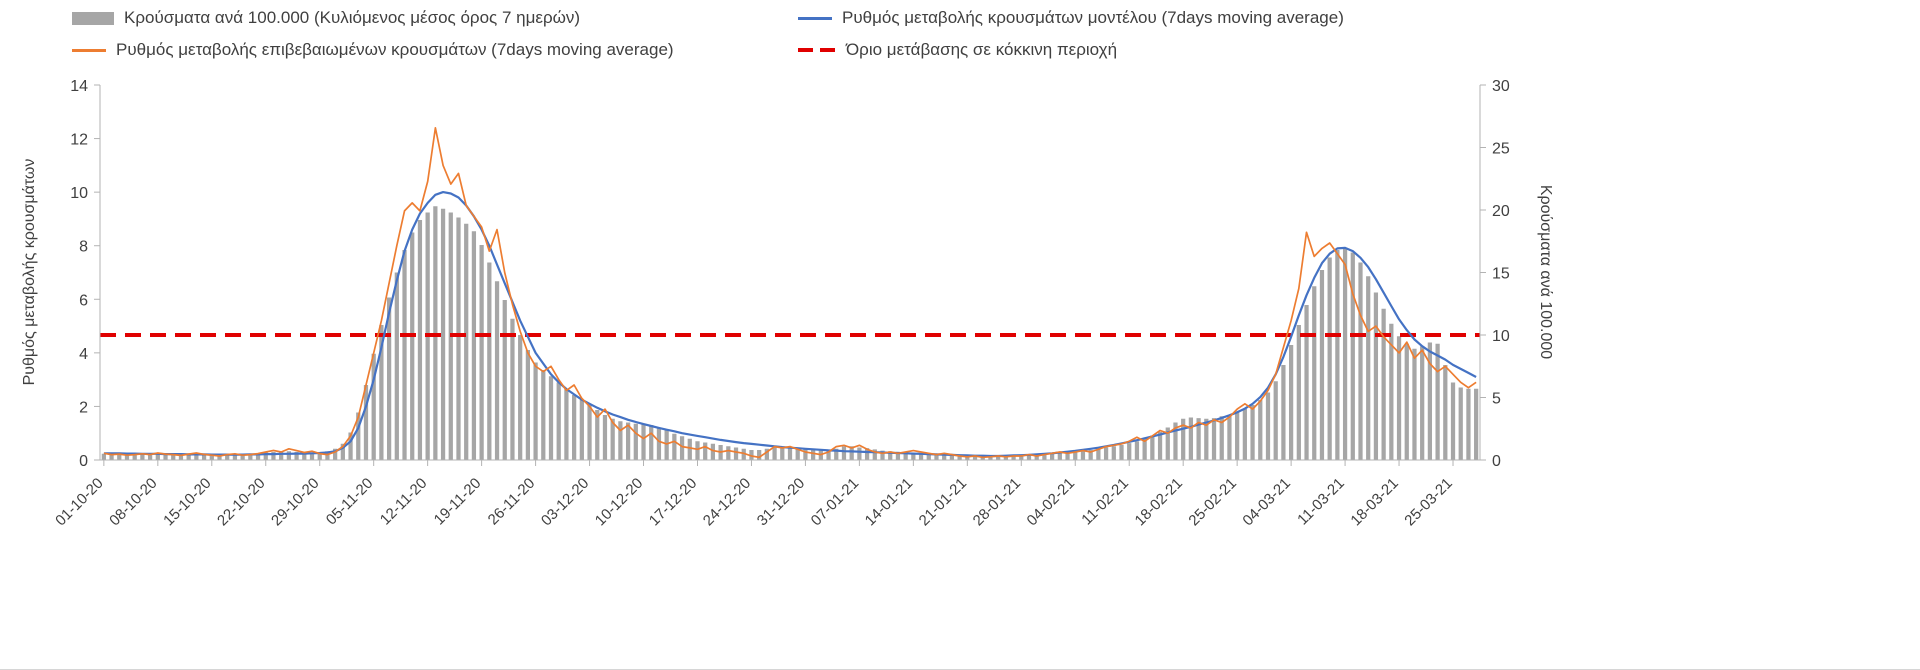 The width and height of the screenshot is (1920, 670). What do you see at coordinates (241, 502) in the screenshot?
I see `svg-text: 22-10-20` at bounding box center [241, 502].